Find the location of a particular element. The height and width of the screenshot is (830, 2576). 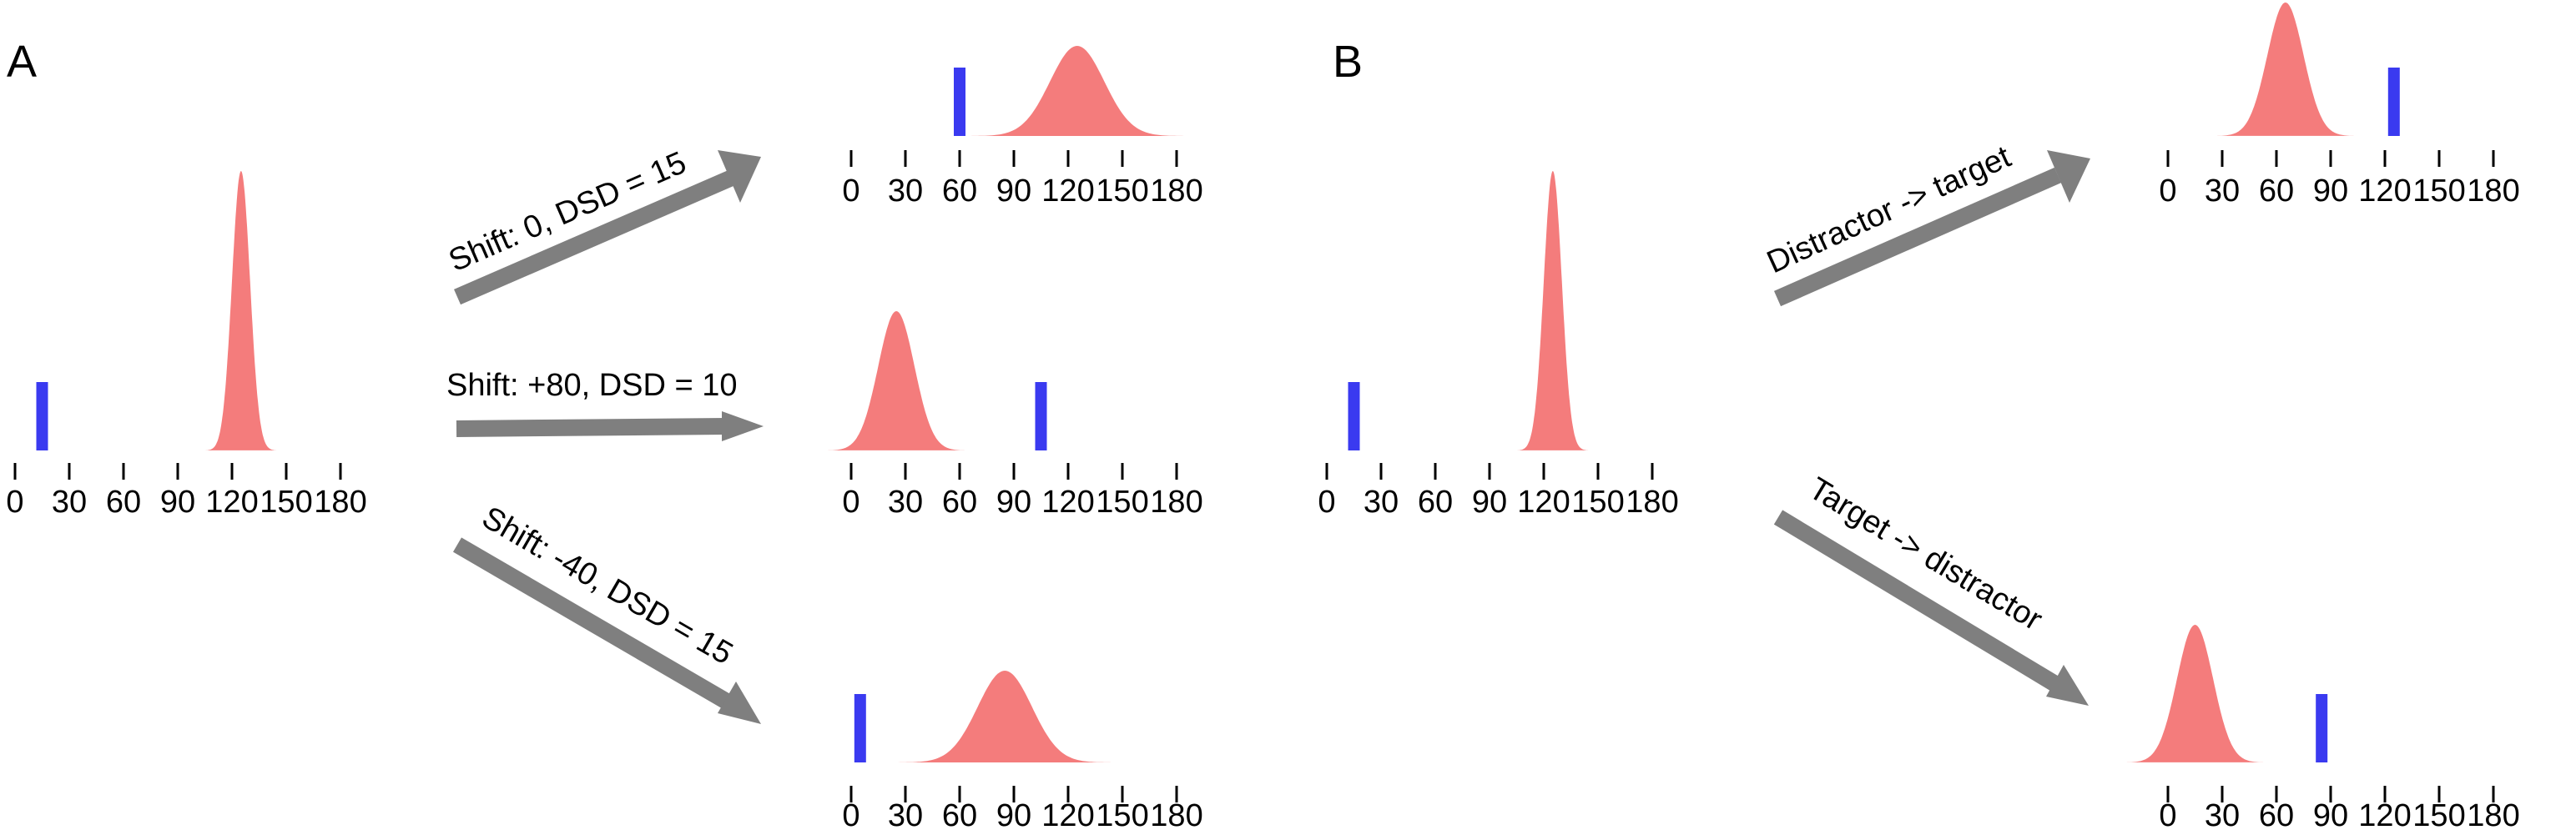

arrow-label-shift-plus80: Shift: +80, DSD = 10 is located at coordinates (592, 385).